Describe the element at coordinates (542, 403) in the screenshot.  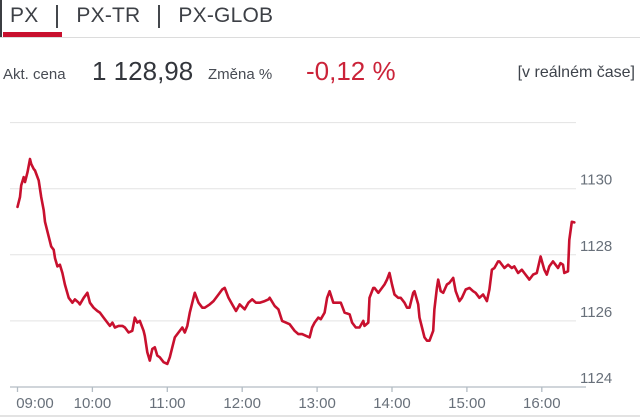
I see `x-axis-label: 16:00` at that location.